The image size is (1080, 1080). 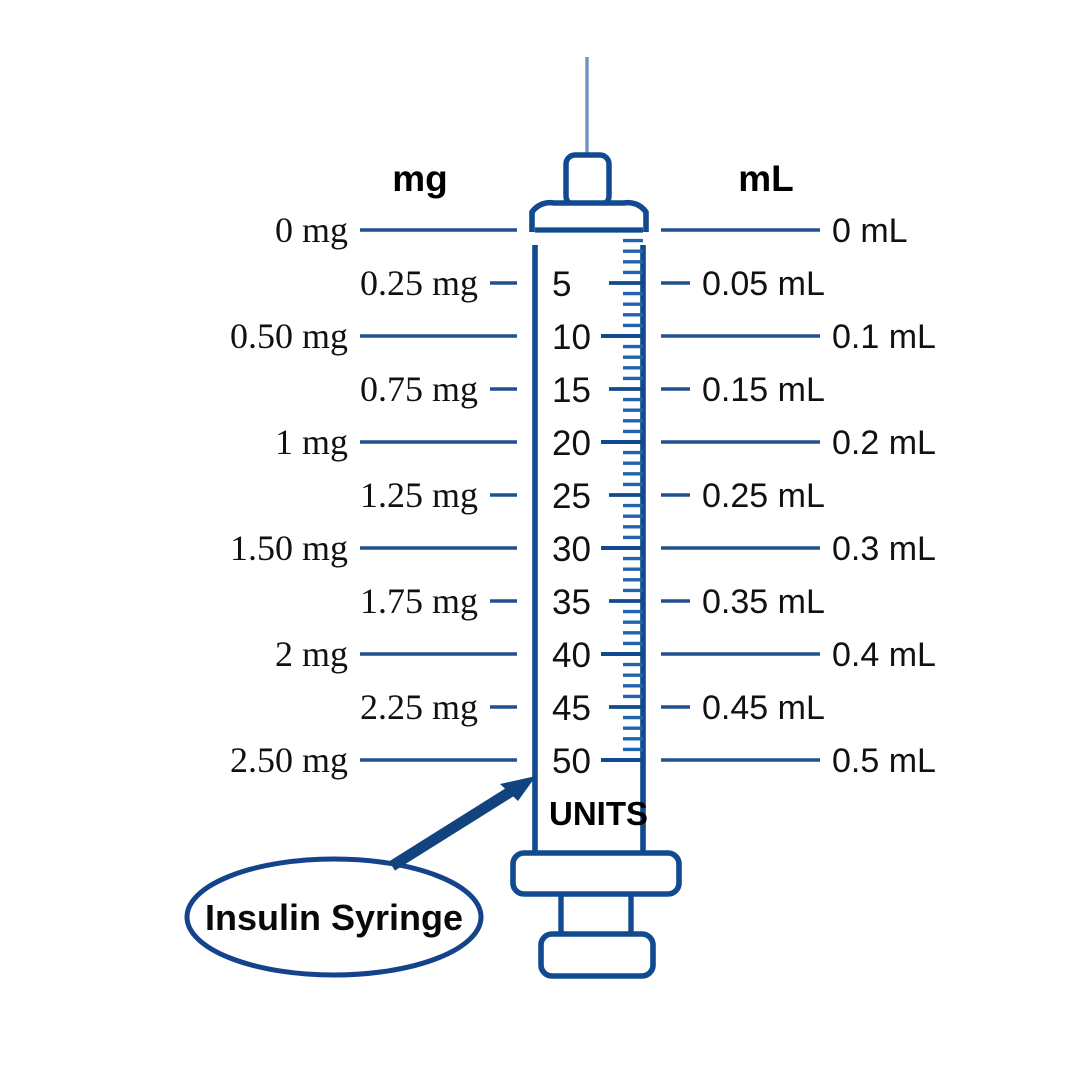 I want to click on mg-scale-row: 1.50 mg, so click(x=373, y=548).